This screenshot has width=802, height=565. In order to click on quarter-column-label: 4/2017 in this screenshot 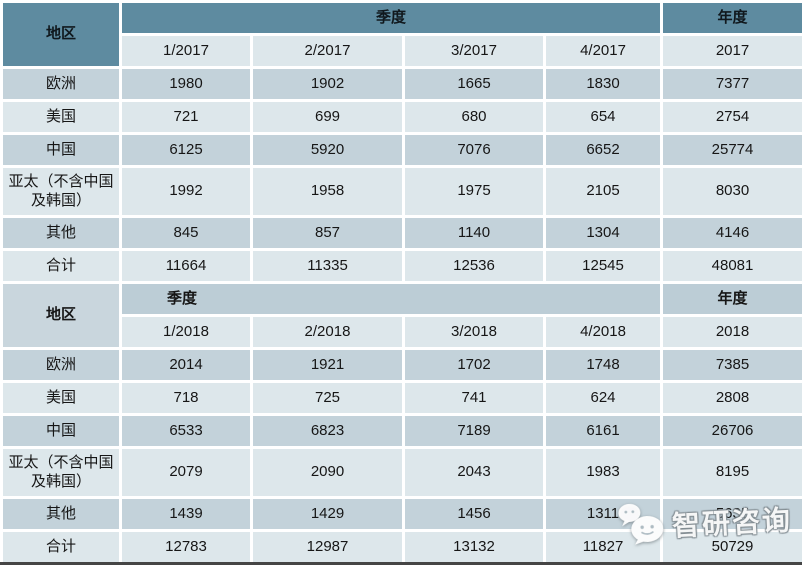, I will do `click(603, 51)`.